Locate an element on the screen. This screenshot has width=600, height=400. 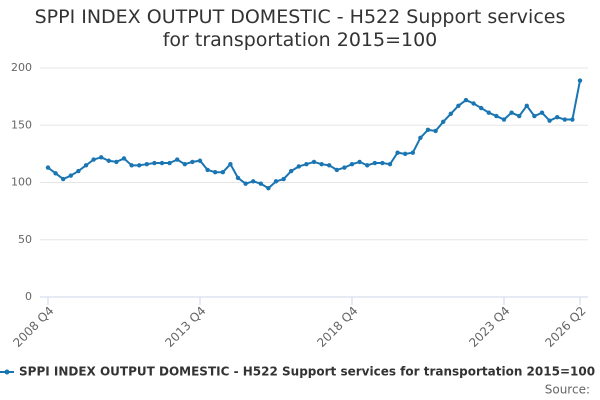
x-tick-label: 2026 Q2 is located at coordinates (565, 327).